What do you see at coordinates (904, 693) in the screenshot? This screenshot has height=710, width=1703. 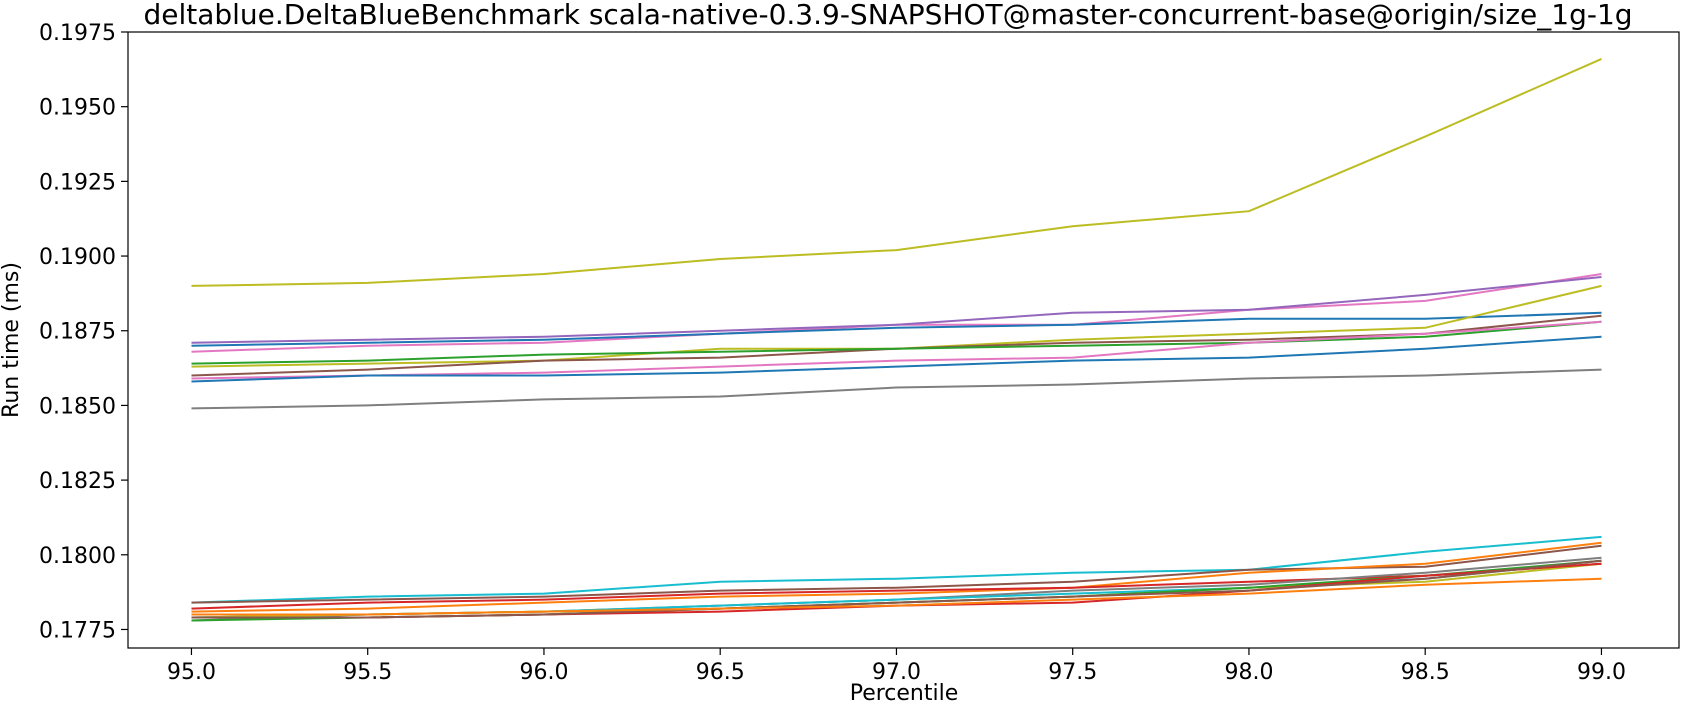 I see `x-axis-label: Percentile` at bounding box center [904, 693].